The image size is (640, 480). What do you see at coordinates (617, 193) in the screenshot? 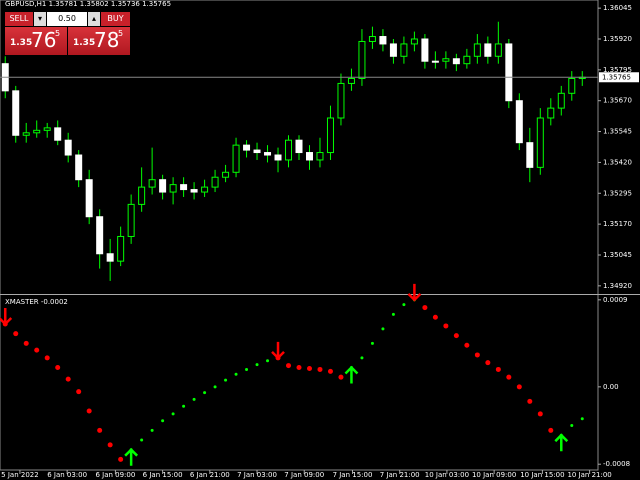
I see `y-tick-label: 1.35295` at bounding box center [617, 193].